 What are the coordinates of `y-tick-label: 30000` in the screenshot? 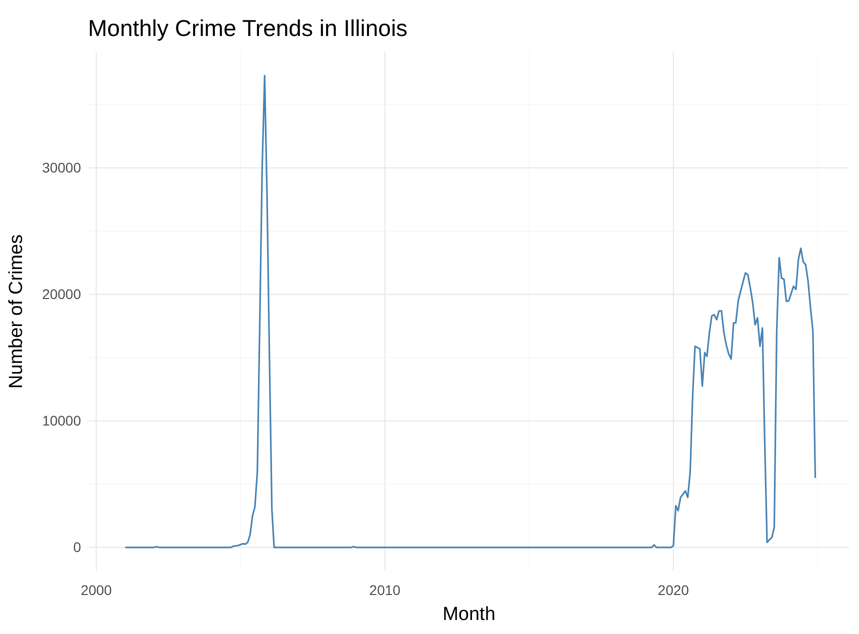 It's located at (62, 167).